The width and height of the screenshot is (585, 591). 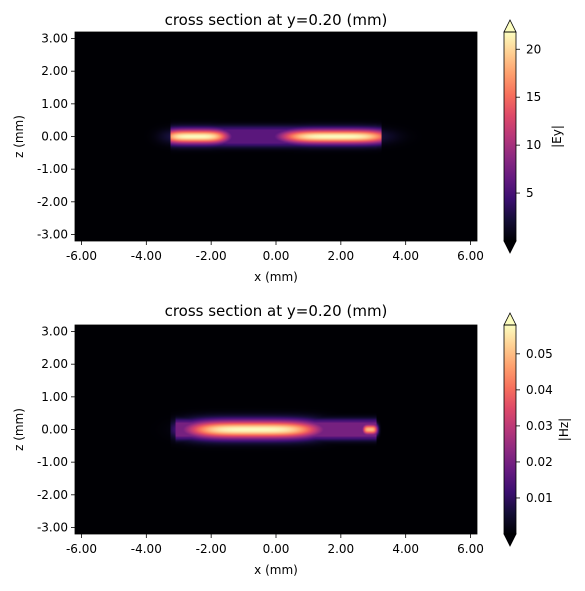 What do you see at coordinates (54, 104) in the screenshot?
I see `chart-ey-y-tick-label: 1.00` at bounding box center [54, 104].